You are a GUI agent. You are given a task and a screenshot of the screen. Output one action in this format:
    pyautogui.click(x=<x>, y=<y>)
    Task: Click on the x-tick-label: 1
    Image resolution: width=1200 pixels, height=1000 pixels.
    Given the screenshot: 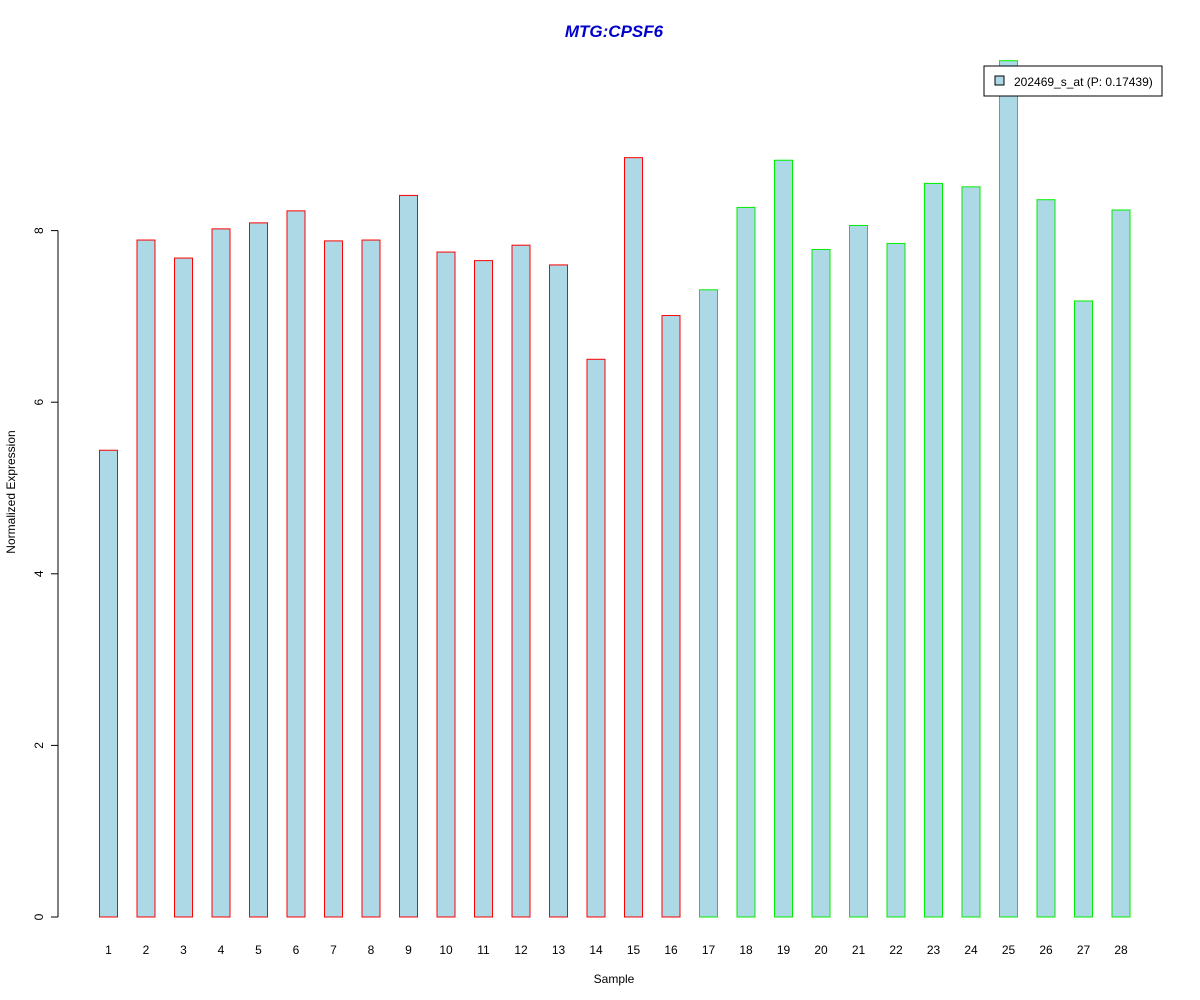 What is the action you would take?
    pyautogui.click(x=108, y=950)
    